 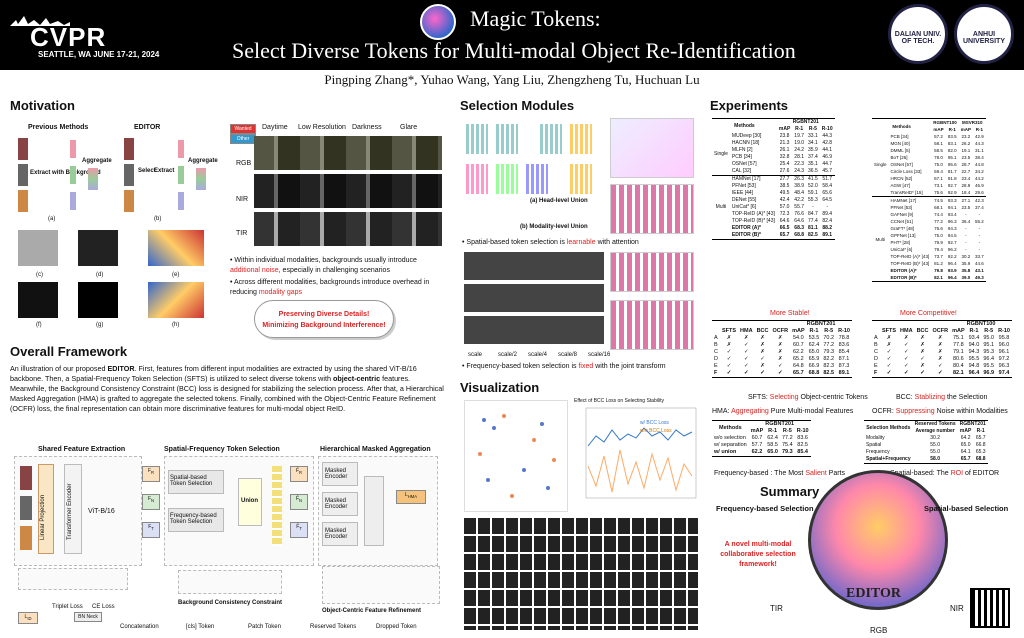 I want to click on lhma-box: LHMA, so click(x=411, y=497).